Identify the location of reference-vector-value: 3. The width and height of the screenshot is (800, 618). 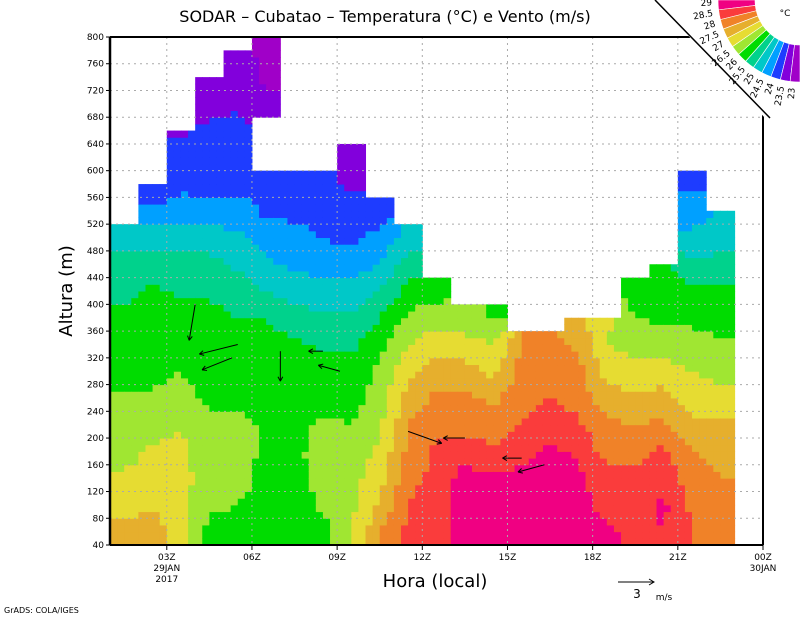
(637, 594).